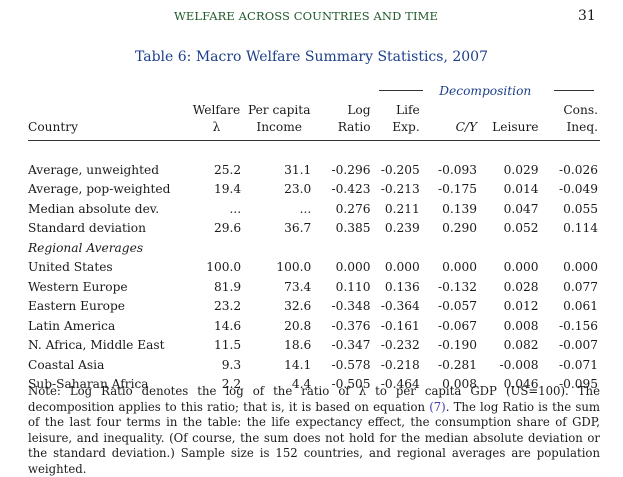 Image resolution: width=623 pixels, height=477 pixels. Describe the element at coordinates (400, 364) in the screenshot. I see `cell-life-exp: -0.218` at that location.